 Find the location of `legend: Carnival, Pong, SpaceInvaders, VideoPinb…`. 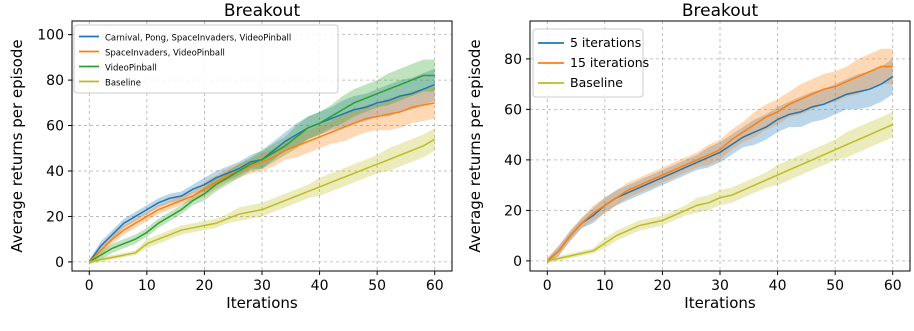

legend: Carnival, Pong, SpaceInvaders, VideoPinb… is located at coordinates (206, 59).